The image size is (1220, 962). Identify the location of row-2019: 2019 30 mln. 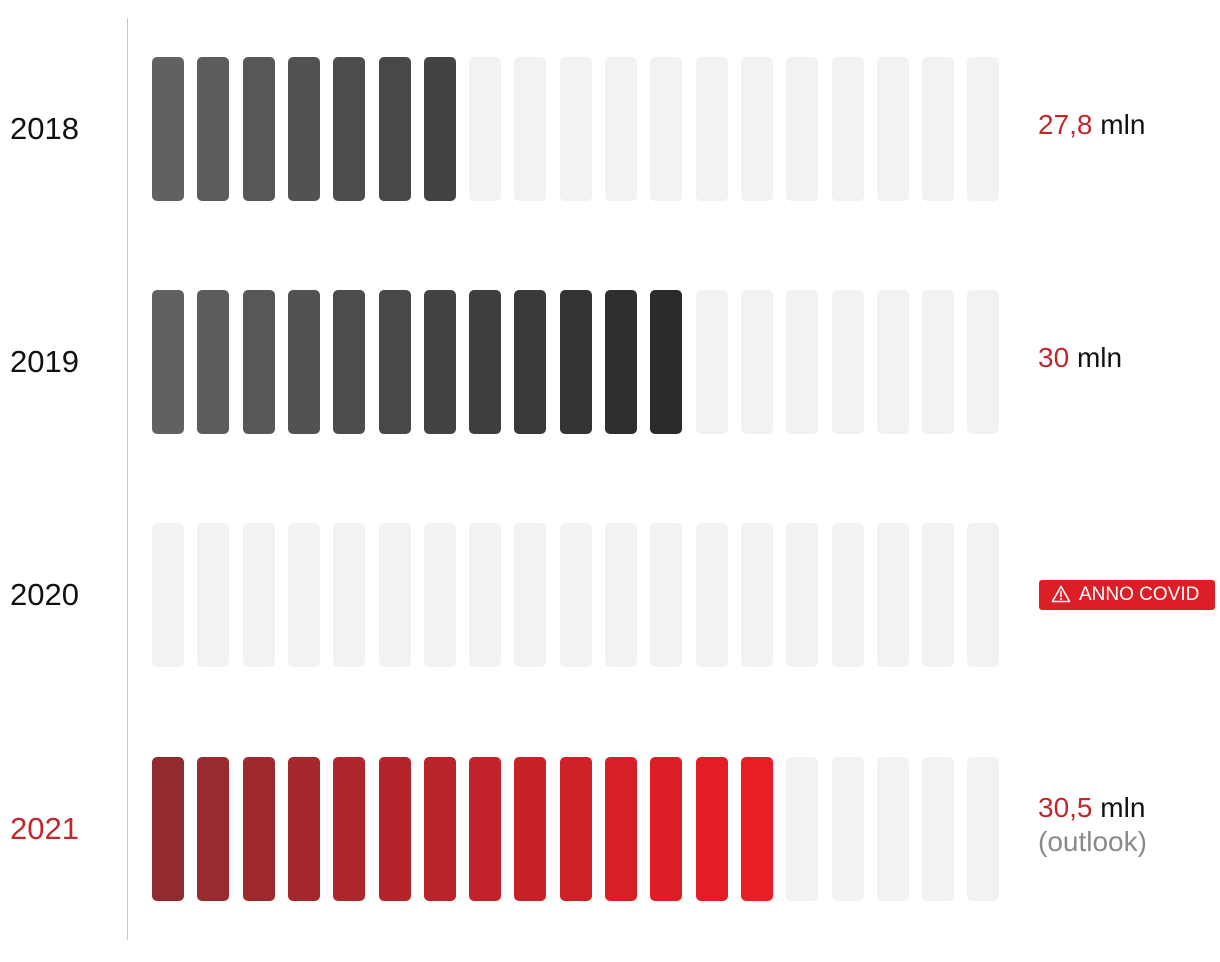
(610, 362).